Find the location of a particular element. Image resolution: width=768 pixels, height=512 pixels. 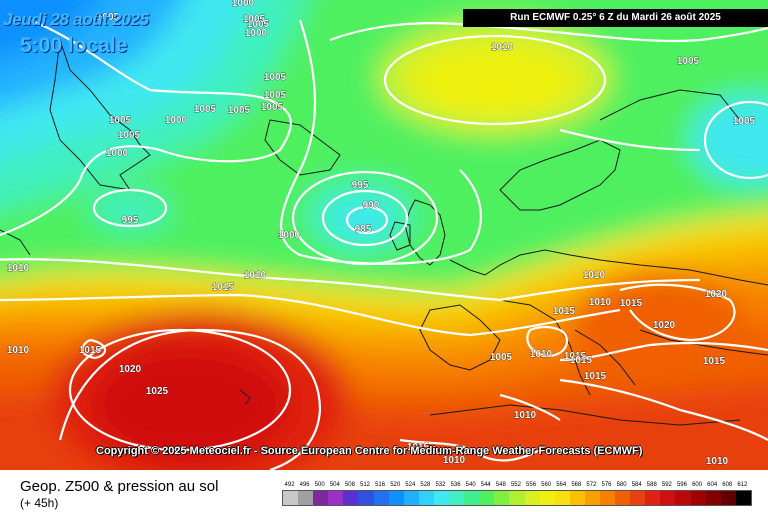

forecast-offset: (+ 45h) is located at coordinates (39, 503).